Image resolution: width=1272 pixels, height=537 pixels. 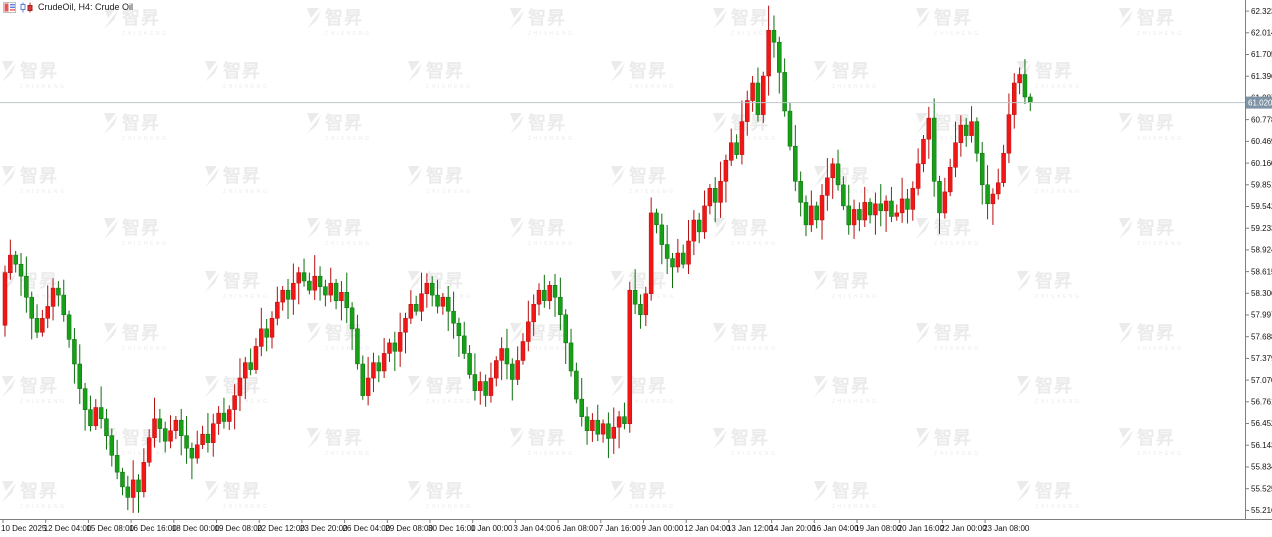 What do you see at coordinates (26, 7) in the screenshot?
I see `candles-chart-icon` at bounding box center [26, 7].